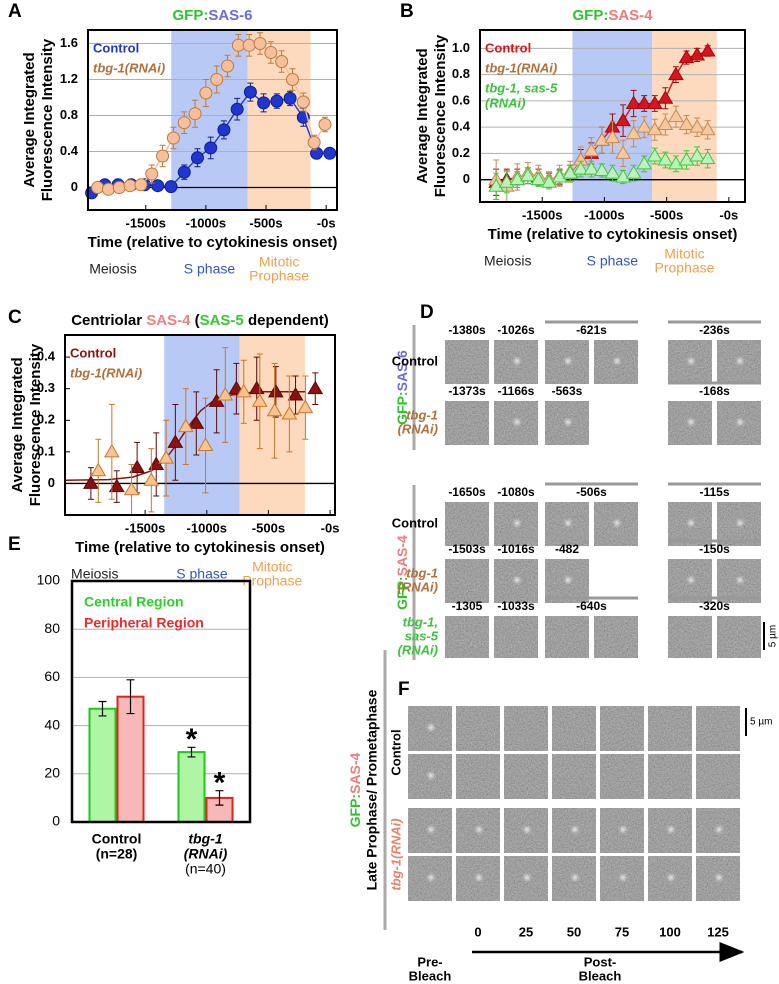 The image size is (779, 984). Describe the element at coordinates (355, 789) in the screenshot. I see `vertical-label: GFP:SAS-4` at that location.